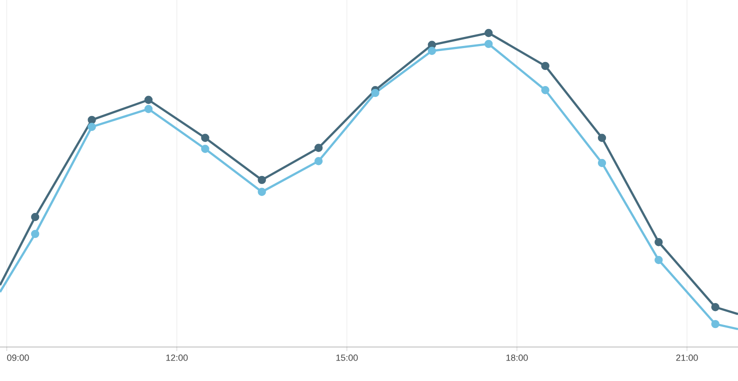 Image resolution: width=738 pixels, height=381 pixels. I want to click on x-tick-label: 21:00, so click(687, 357).